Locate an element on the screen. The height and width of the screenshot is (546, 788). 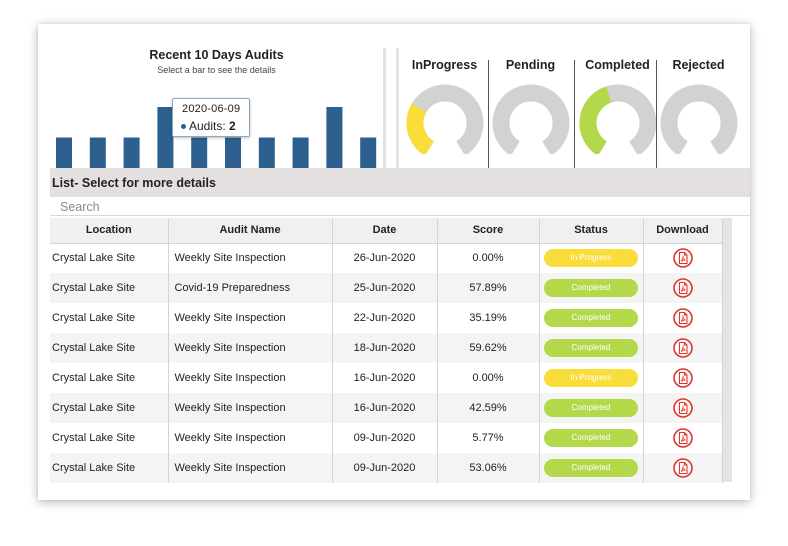
table-scrollbar is located at coordinates (727, 350).